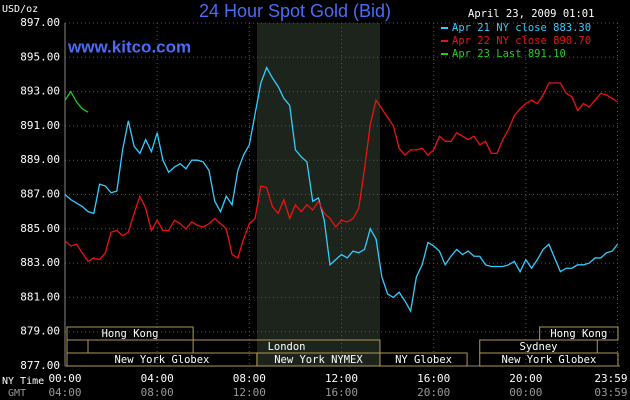 The image size is (630, 400). Describe the element at coordinates (341, 392) in the screenshot. I see `x2-tick-label: 16:00` at that location.